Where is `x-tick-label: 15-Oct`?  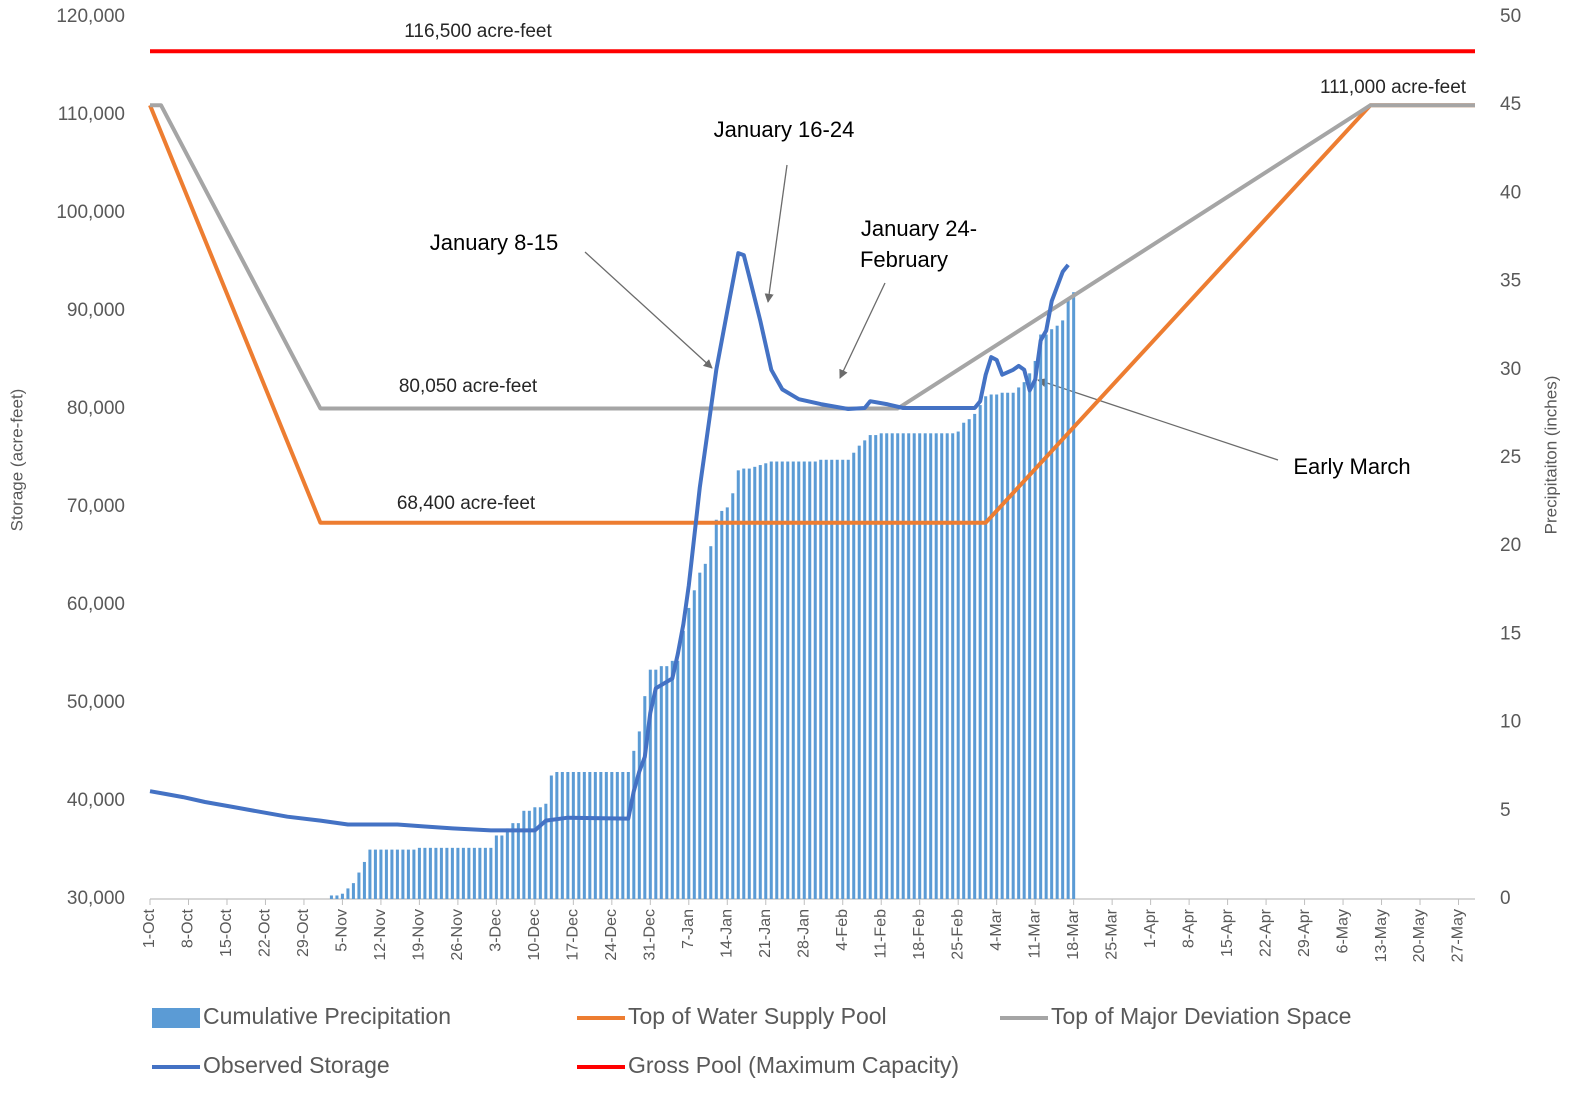
x-tick-label: 15-Oct is located at coordinates (226, 932).